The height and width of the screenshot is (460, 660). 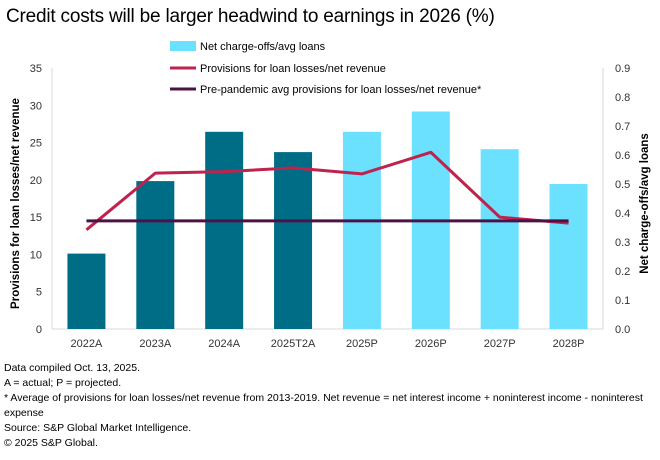 What do you see at coordinates (431, 344) in the screenshot?
I see `x-tick-label: 2026P` at bounding box center [431, 344].